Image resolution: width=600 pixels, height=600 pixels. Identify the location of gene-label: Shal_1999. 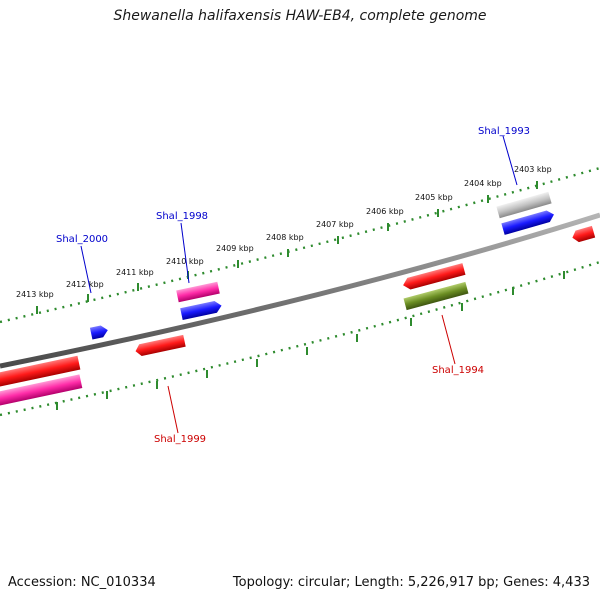
(180, 439).